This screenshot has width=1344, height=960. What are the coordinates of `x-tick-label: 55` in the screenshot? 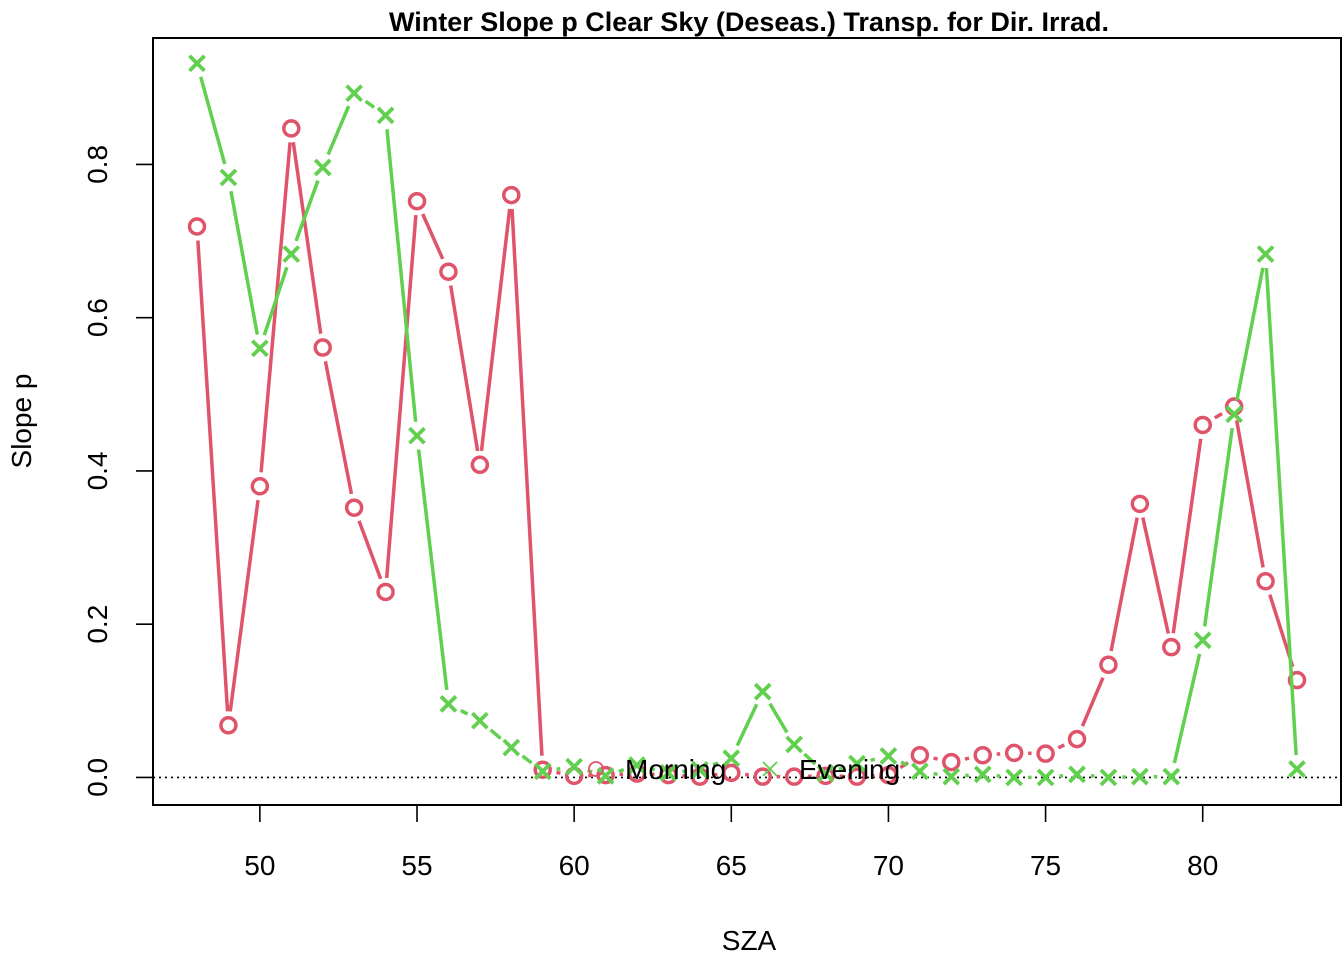 It's located at (416, 865).